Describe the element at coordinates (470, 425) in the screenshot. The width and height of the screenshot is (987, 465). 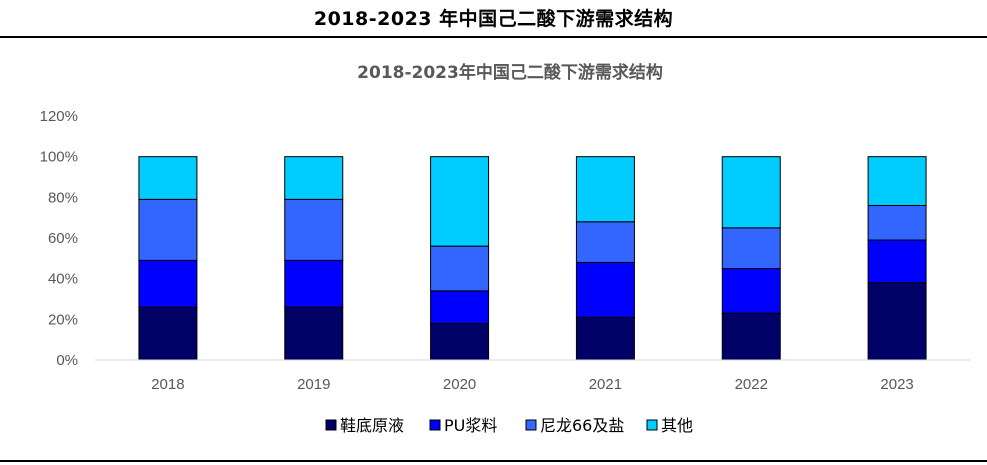
I see `legend-label: PU浆料` at that location.